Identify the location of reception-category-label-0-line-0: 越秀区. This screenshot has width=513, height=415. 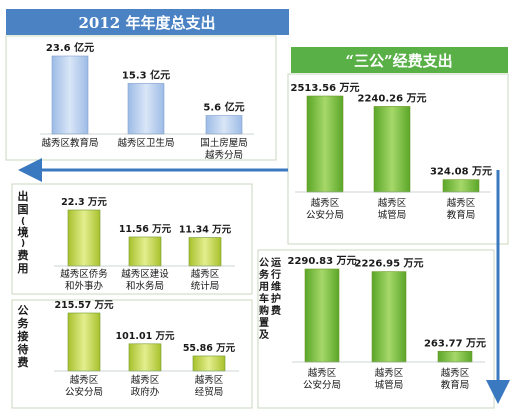
(84, 380).